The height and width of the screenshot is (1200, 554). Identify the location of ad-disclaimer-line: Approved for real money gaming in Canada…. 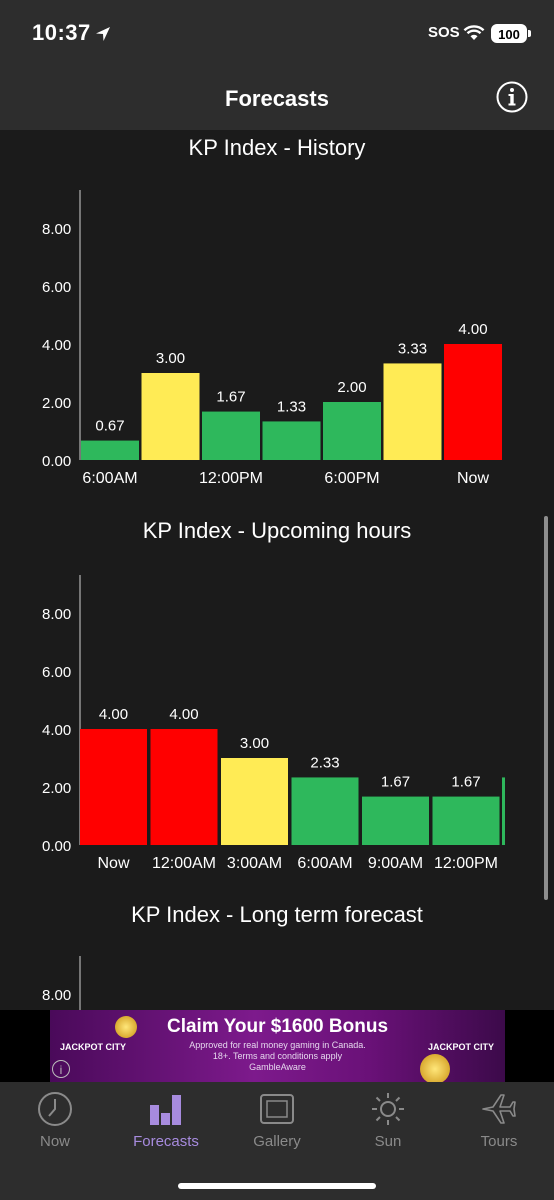
(277, 1045).